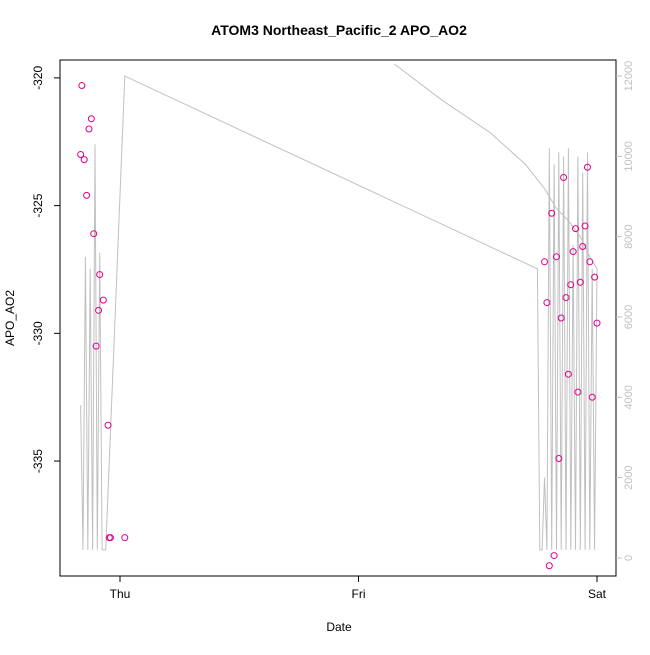 Image resolution: width=650 pixels, height=655 pixels. I want to click on y-right-tick-label: 12000, so click(629, 76).